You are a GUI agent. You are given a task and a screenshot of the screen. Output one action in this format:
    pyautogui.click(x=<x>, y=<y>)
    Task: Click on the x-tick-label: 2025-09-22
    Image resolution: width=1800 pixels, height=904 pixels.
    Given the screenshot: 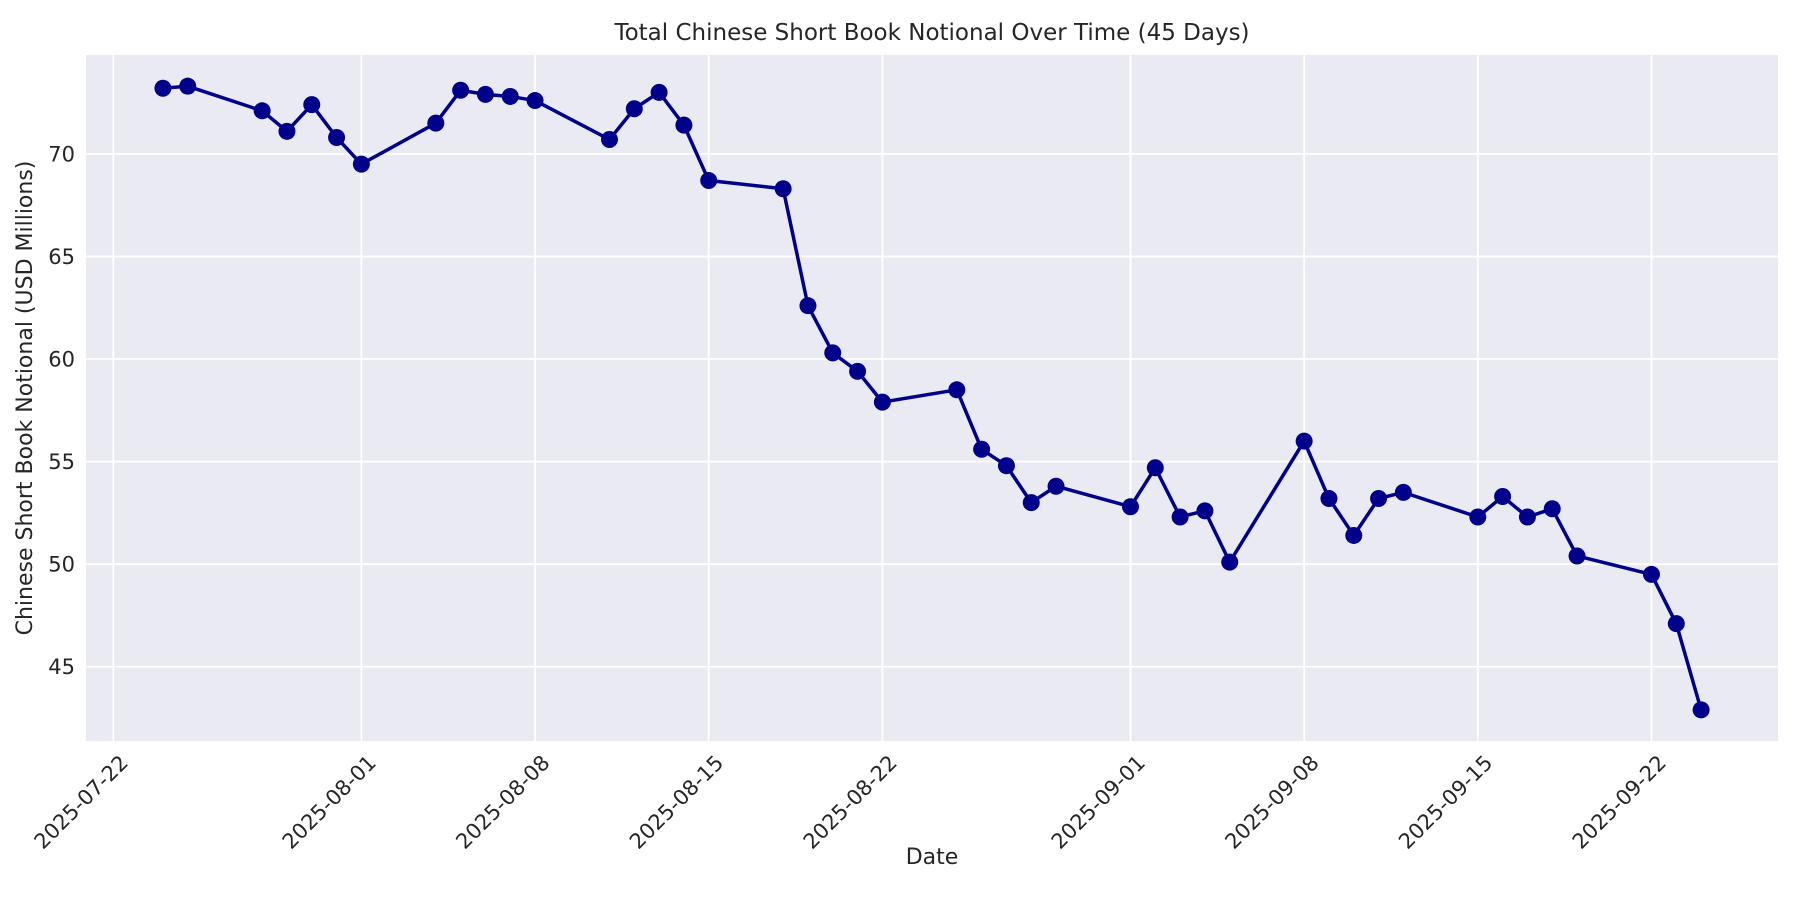 What is the action you would take?
    pyautogui.click(x=1619, y=802)
    